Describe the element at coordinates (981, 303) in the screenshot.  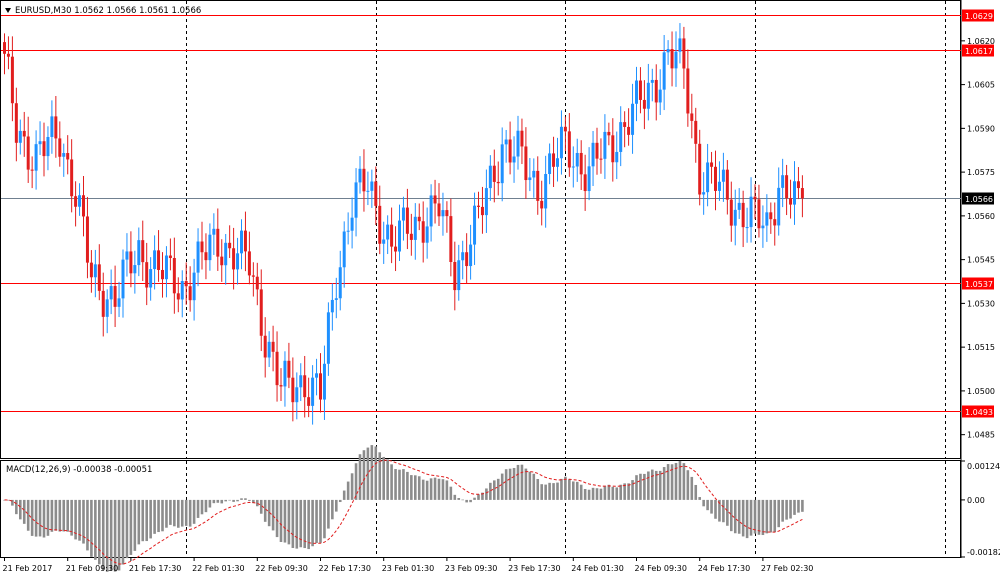
I see `price-tick-label: 1.0530` at that location.